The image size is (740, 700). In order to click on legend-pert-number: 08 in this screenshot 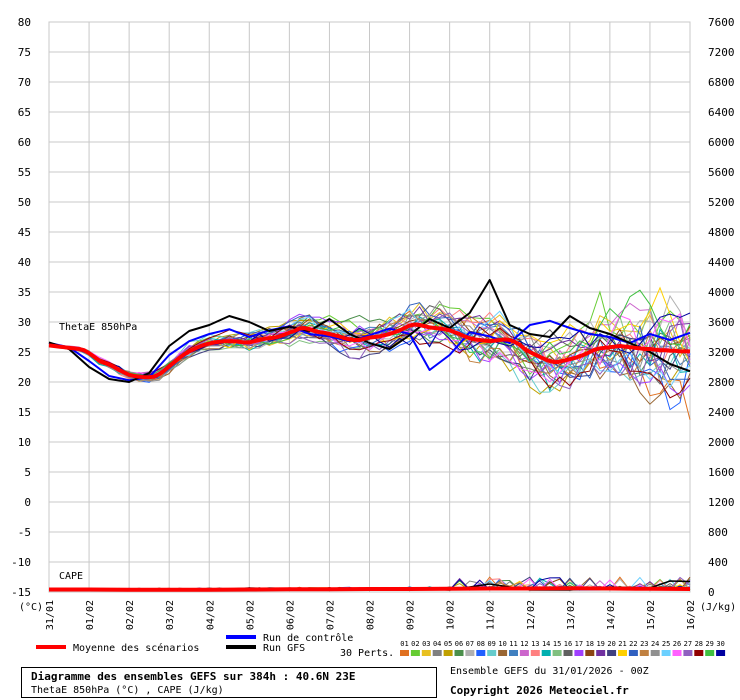, I will do `click(481, 644)`.